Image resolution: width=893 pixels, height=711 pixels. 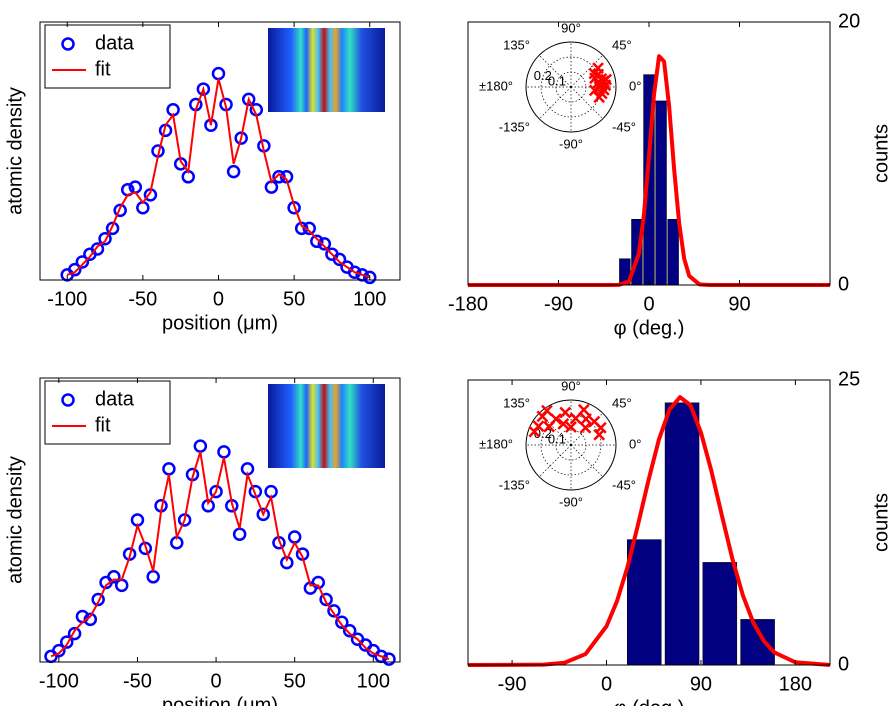 I want to click on polar-theta-label: 135°, so click(x=516, y=44).